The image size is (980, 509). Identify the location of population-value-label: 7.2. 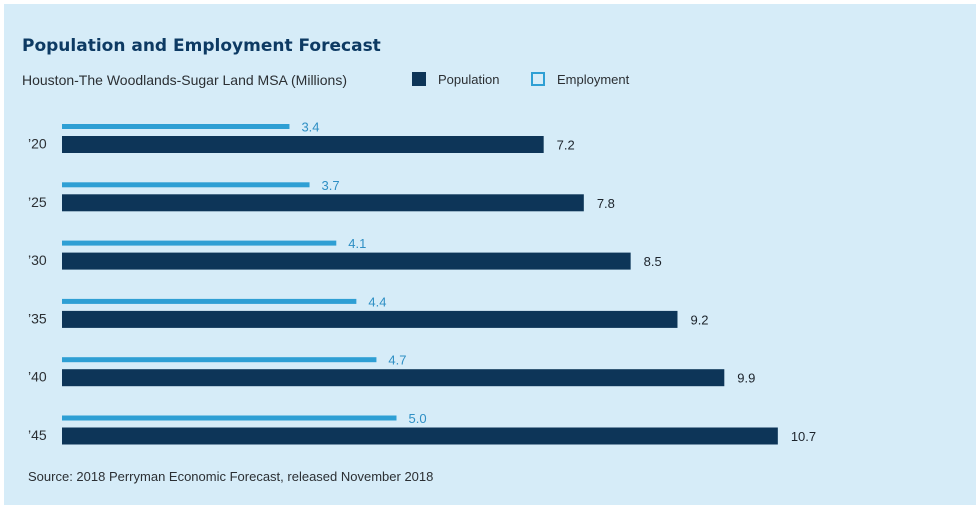
(566, 145).